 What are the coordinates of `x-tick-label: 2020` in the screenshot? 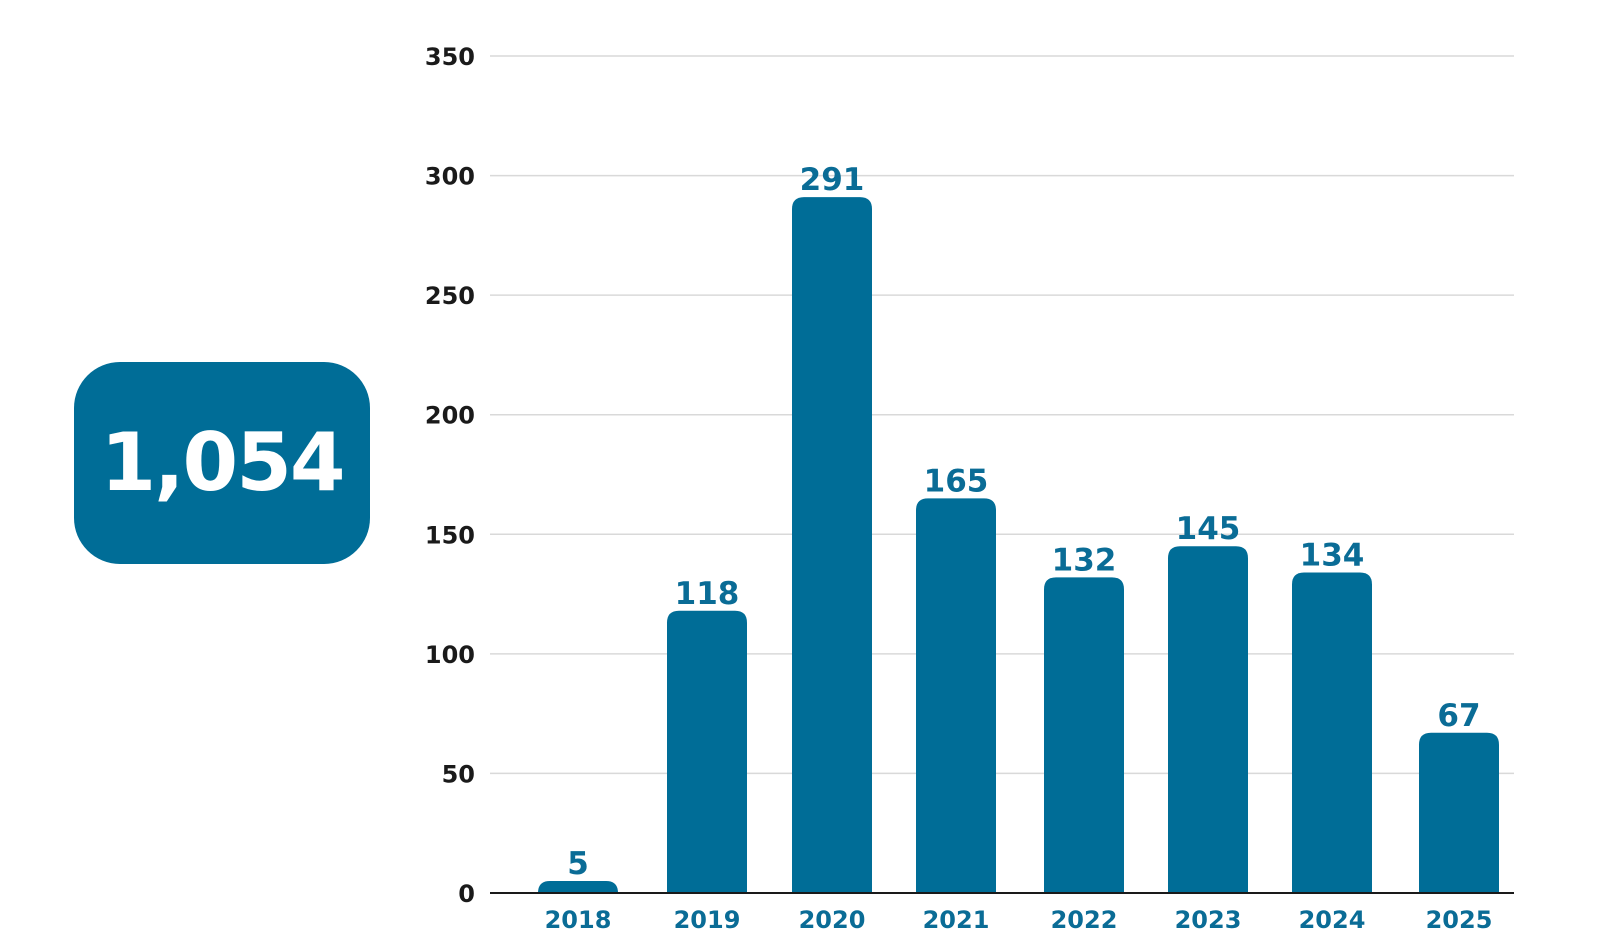 It's located at (832, 920).